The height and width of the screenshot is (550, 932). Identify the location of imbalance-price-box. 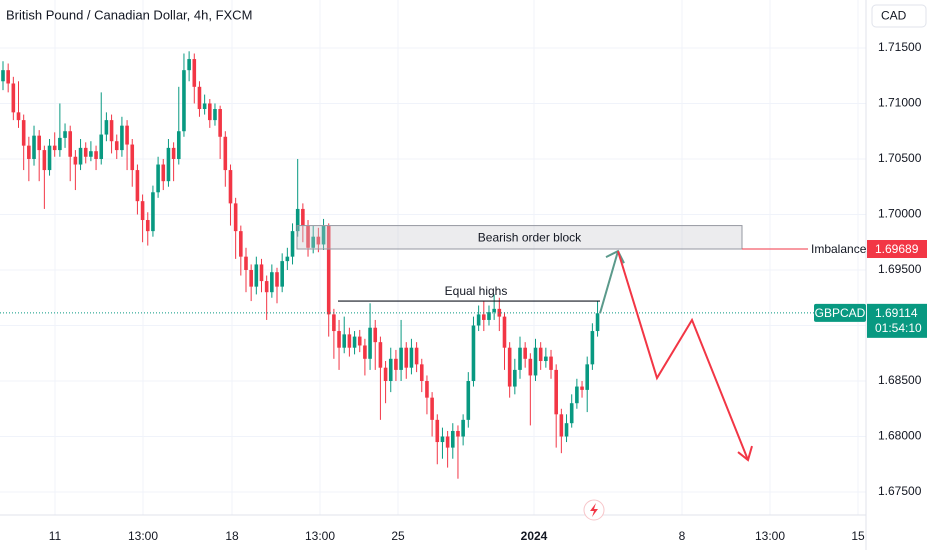
(897, 249).